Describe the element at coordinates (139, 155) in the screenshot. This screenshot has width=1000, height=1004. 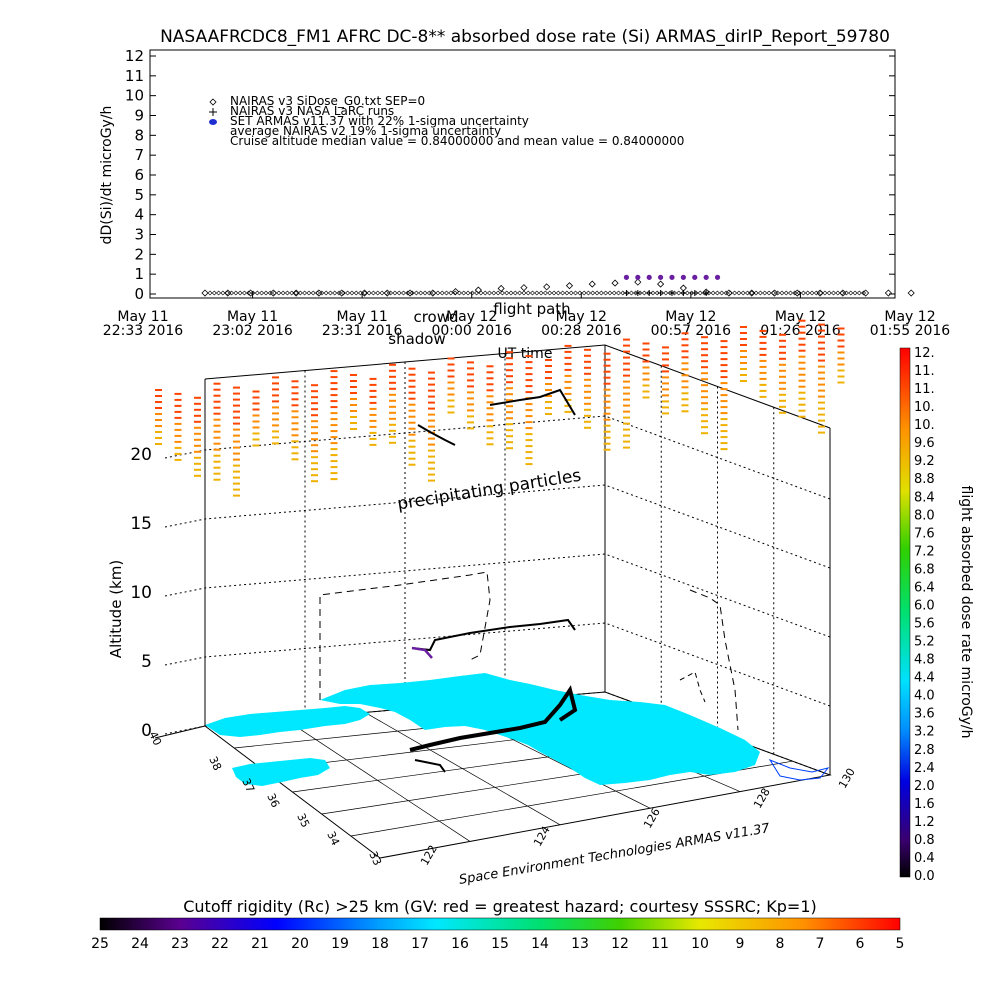
I see `dose-rate-y-tick-label: 7` at that location.